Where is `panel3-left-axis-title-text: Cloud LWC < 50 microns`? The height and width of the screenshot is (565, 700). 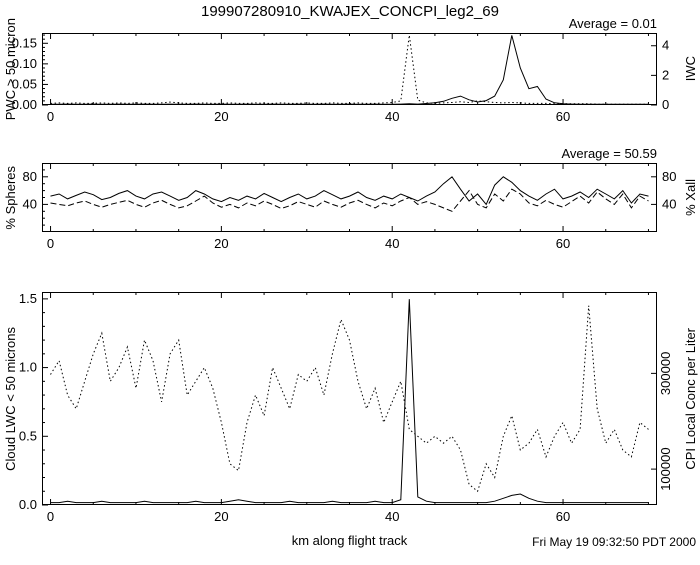
panel3-left-axis-title-text: Cloud LWC < 50 microns is located at coordinates (10, 398).